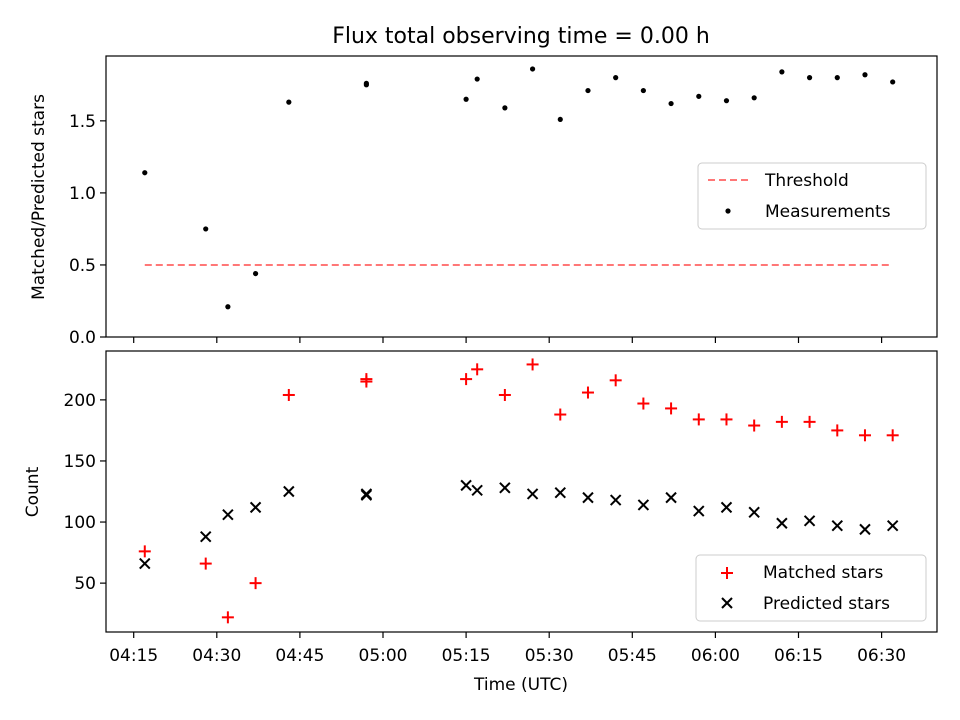 Image resolution: width=960 pixels, height=720 pixels. I want to click on y-tick-label: 50, so click(85, 584).